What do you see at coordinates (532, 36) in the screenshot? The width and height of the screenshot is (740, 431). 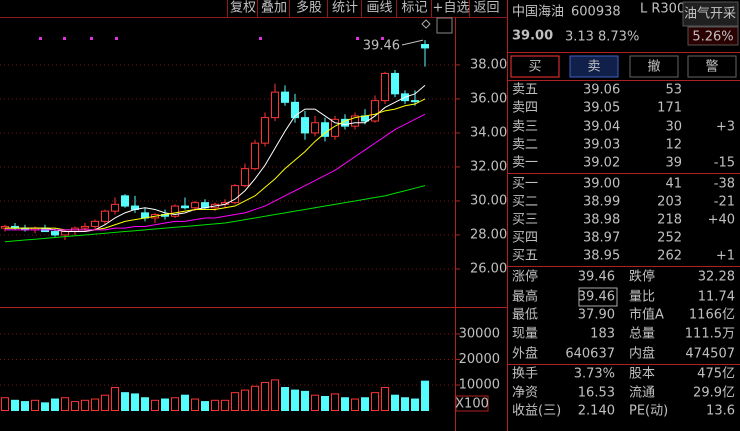 I see `price: 39.00` at bounding box center [532, 36].